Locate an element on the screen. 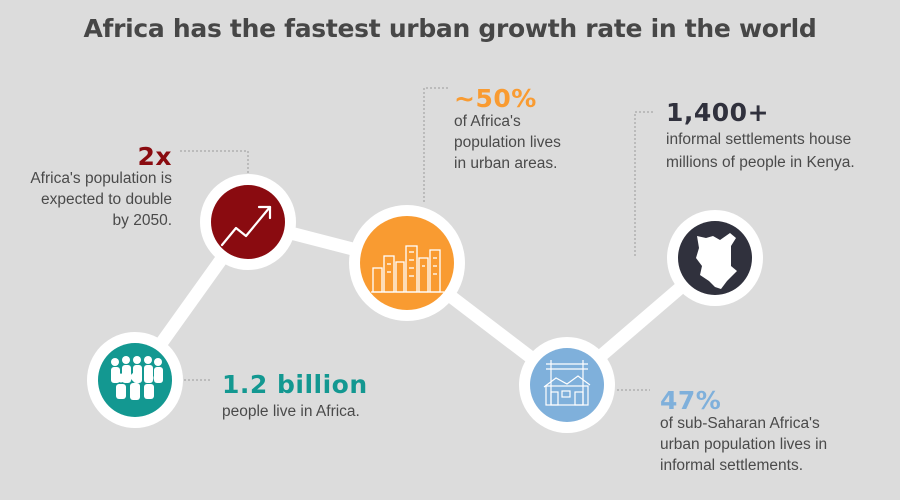  desc-line: by 2050. is located at coordinates (142, 220).